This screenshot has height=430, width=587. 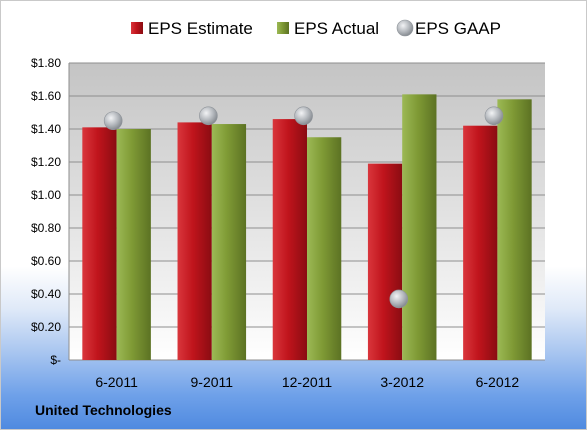 I want to click on x-axis-labels: 6-2011 9-2011 12-2011 3-2012 6-2012, so click(x=307, y=382).